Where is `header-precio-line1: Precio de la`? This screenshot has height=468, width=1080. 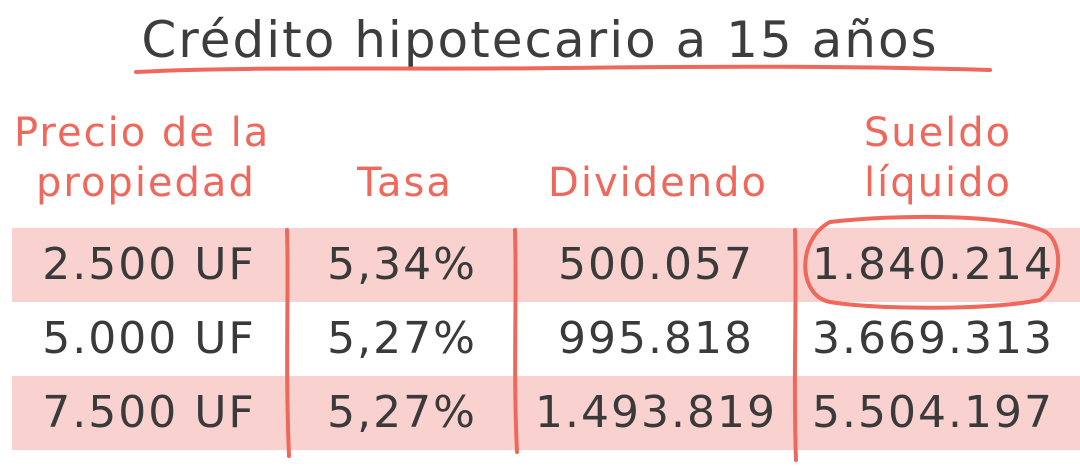 header-precio-line1: Precio de la is located at coordinates (142, 133).